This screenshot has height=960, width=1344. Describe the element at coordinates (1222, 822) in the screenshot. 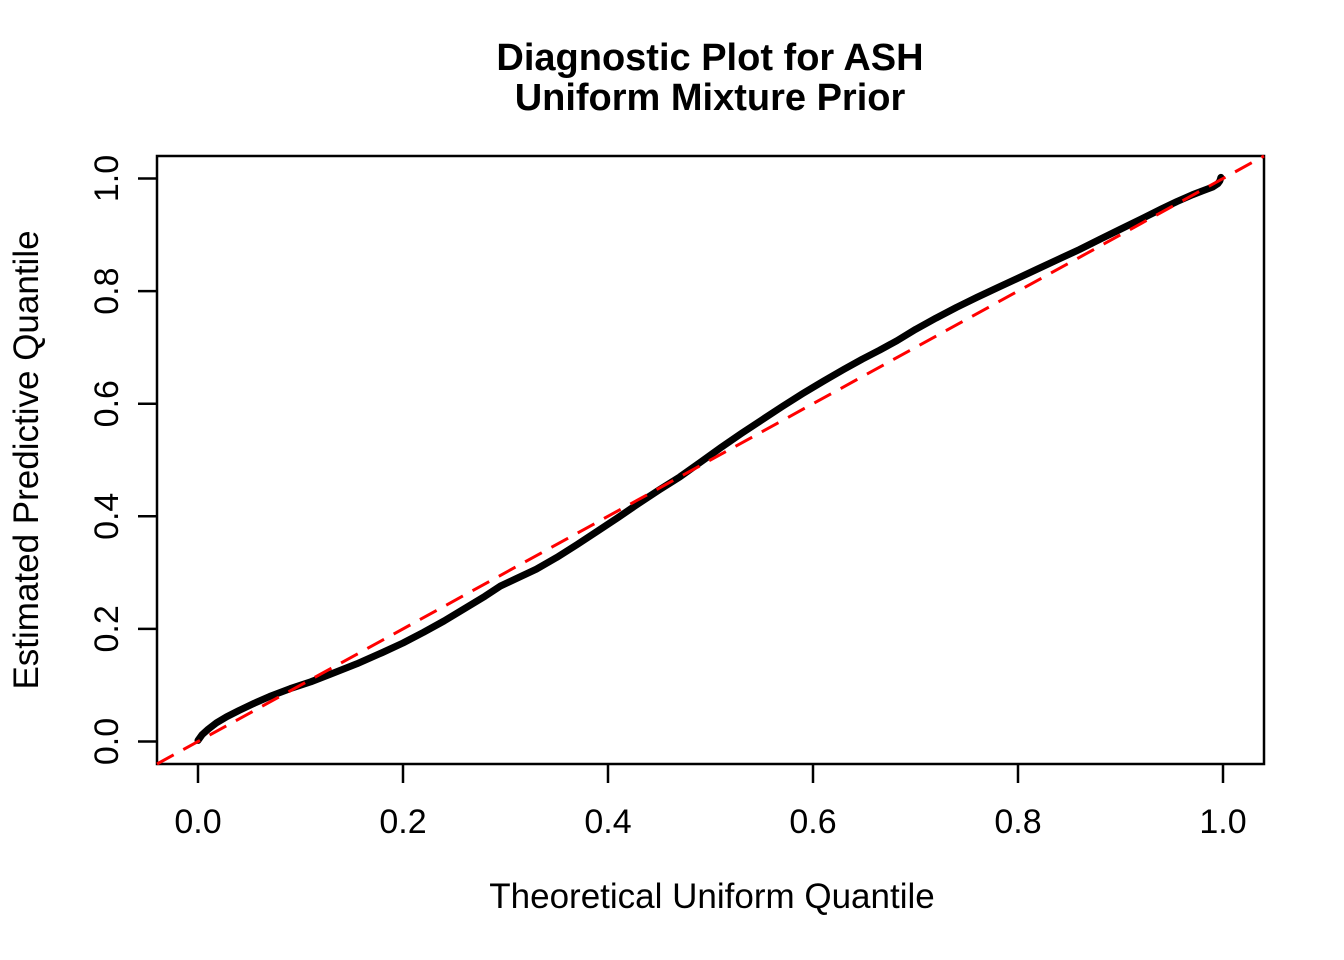

I see `x-tick-label: 1.0` at that location.